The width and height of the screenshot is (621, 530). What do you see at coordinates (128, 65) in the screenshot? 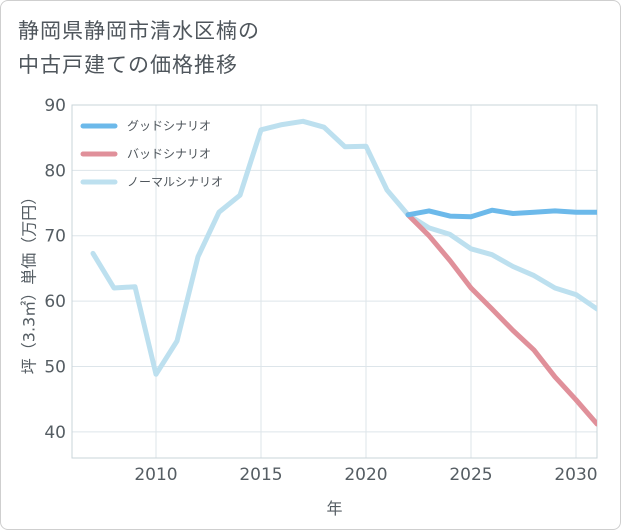
I see `chart-title-line-2: 中古戸建ての価格推移` at bounding box center [128, 65].